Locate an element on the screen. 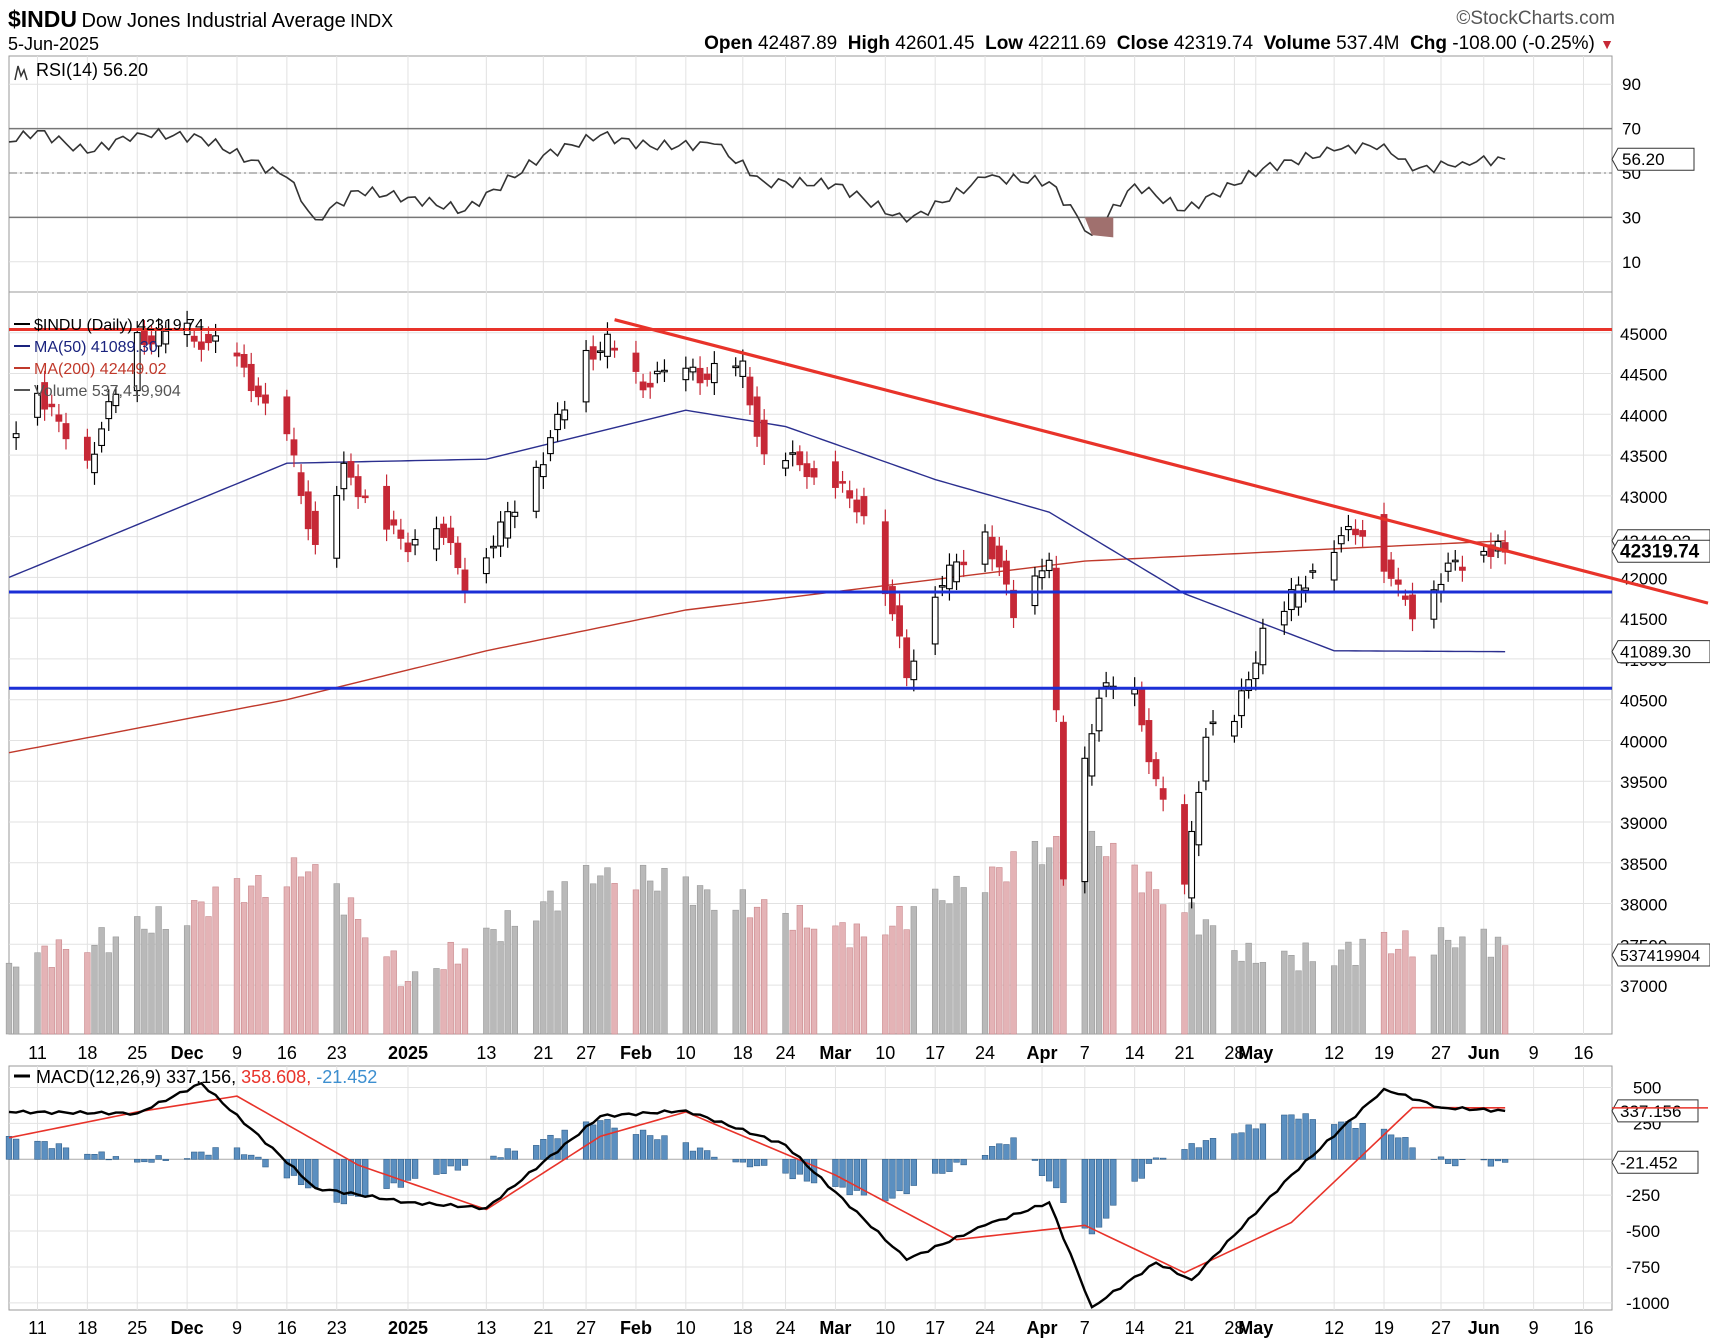 This screenshot has width=1710, height=1342. rsi-tick-label: 10 is located at coordinates (1631, 262).